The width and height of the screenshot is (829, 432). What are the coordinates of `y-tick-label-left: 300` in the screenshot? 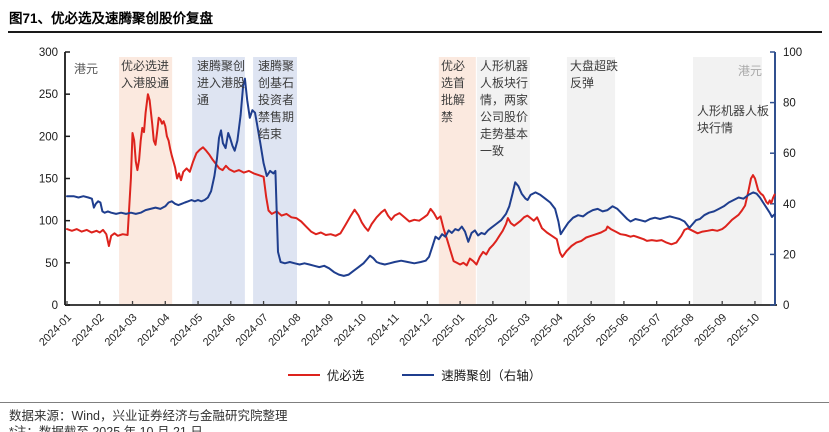 It's located at (48, 53).